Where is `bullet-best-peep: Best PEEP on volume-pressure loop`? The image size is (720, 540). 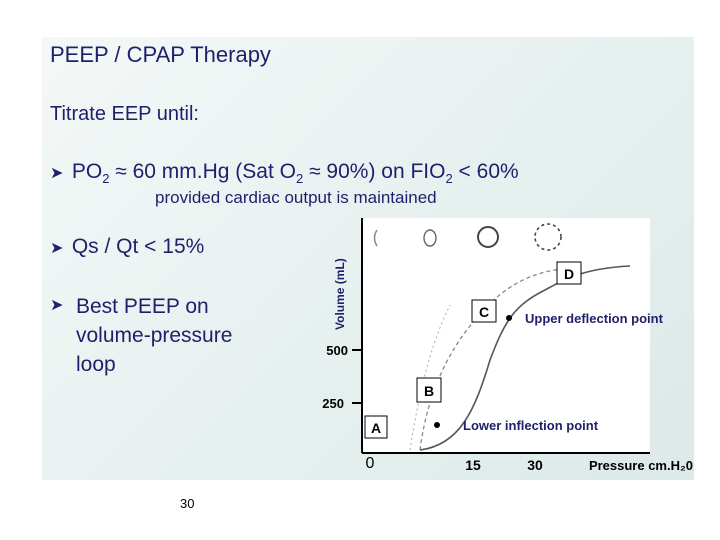
bullet-best-peep: Best PEEP on volume-pressure loop is located at coordinates (154, 335).